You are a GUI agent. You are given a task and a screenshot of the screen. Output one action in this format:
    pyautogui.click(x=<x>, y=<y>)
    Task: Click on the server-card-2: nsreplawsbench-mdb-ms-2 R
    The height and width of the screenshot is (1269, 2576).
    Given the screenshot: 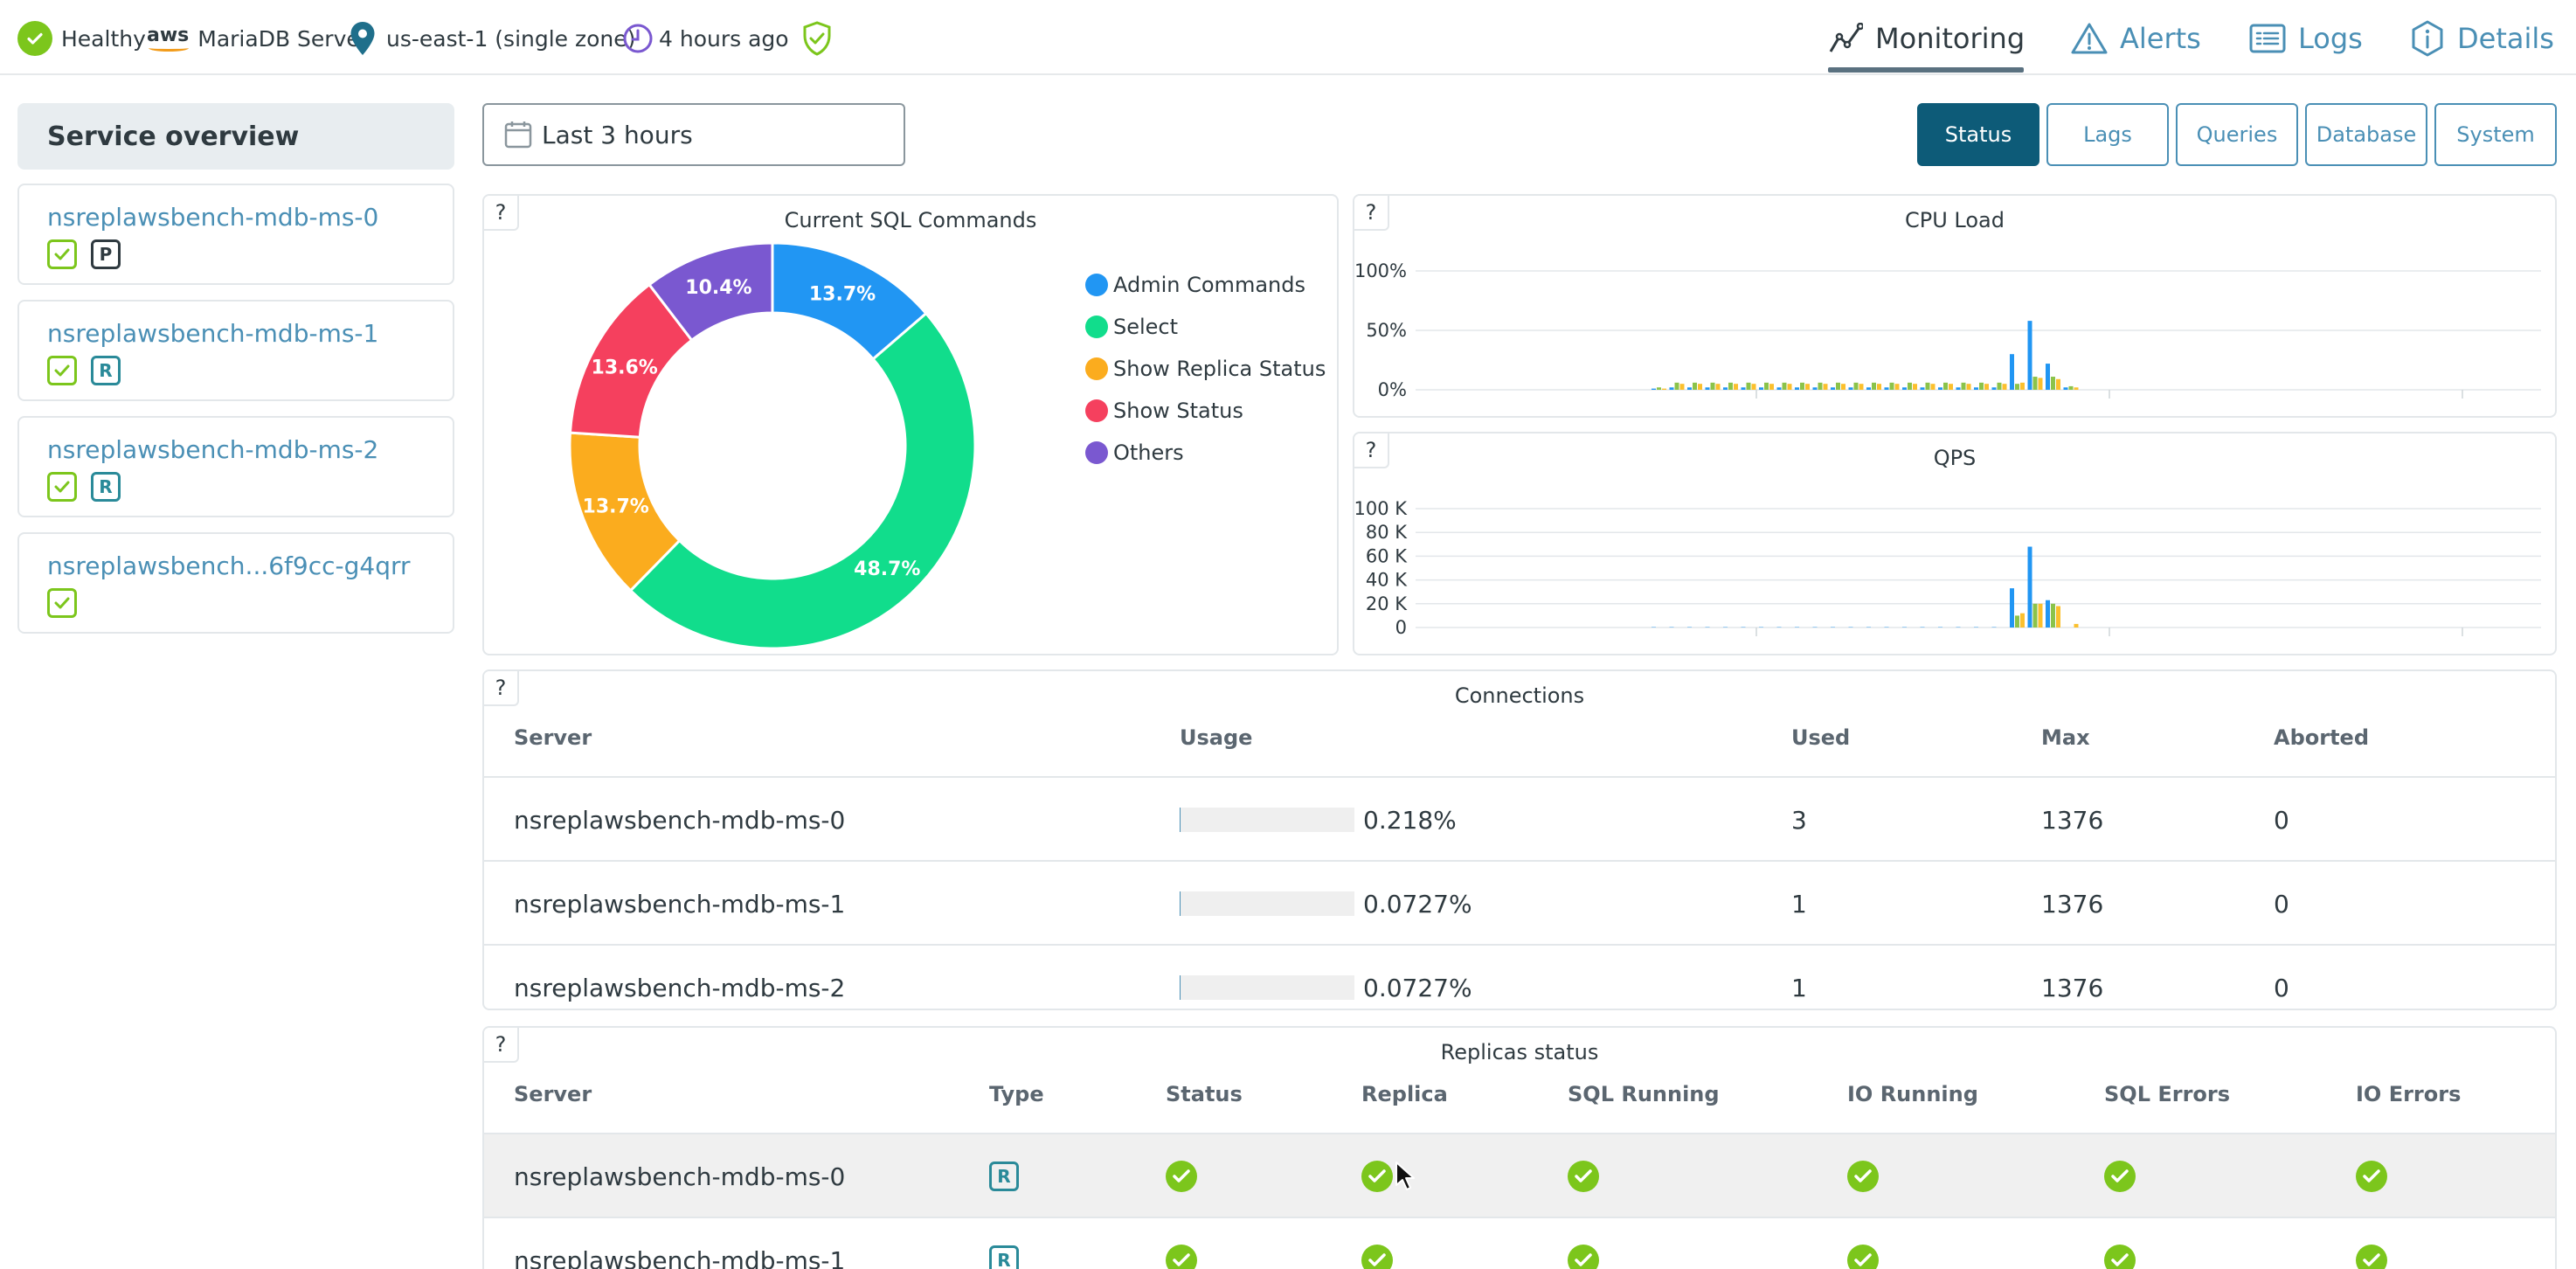 What is the action you would take?
    pyautogui.click(x=235, y=466)
    